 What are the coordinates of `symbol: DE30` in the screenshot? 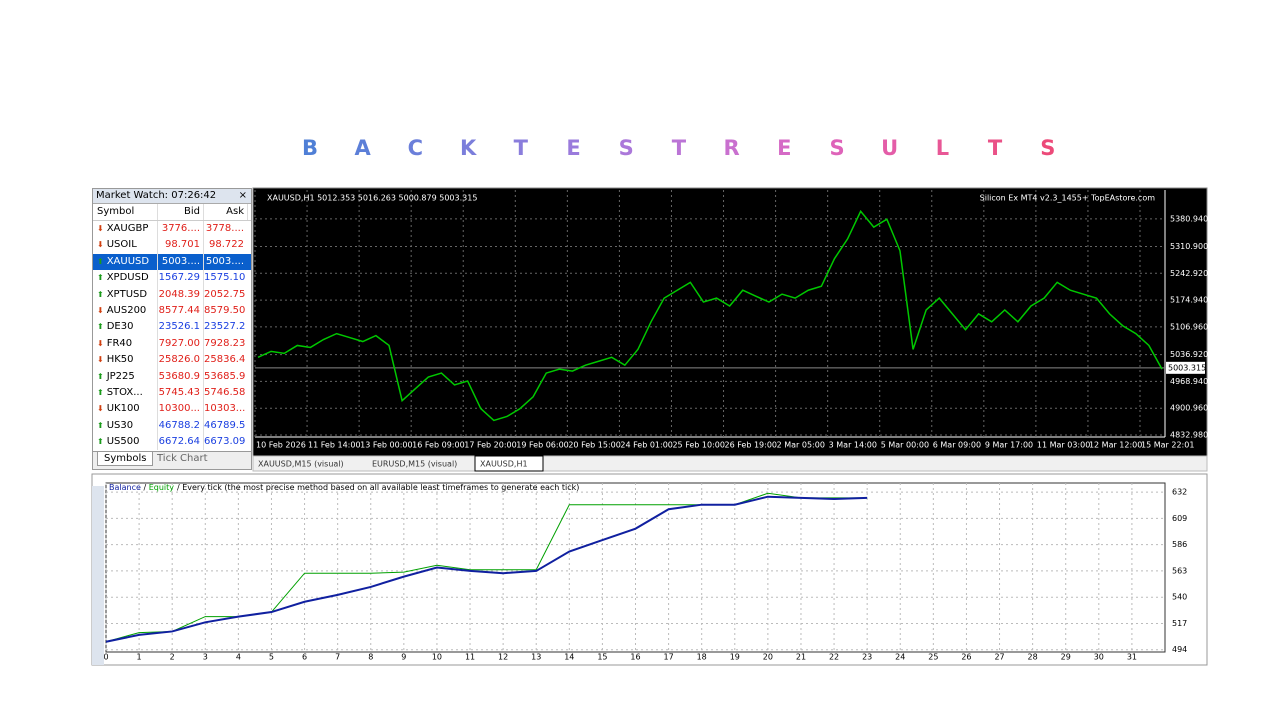 It's located at (120, 327).